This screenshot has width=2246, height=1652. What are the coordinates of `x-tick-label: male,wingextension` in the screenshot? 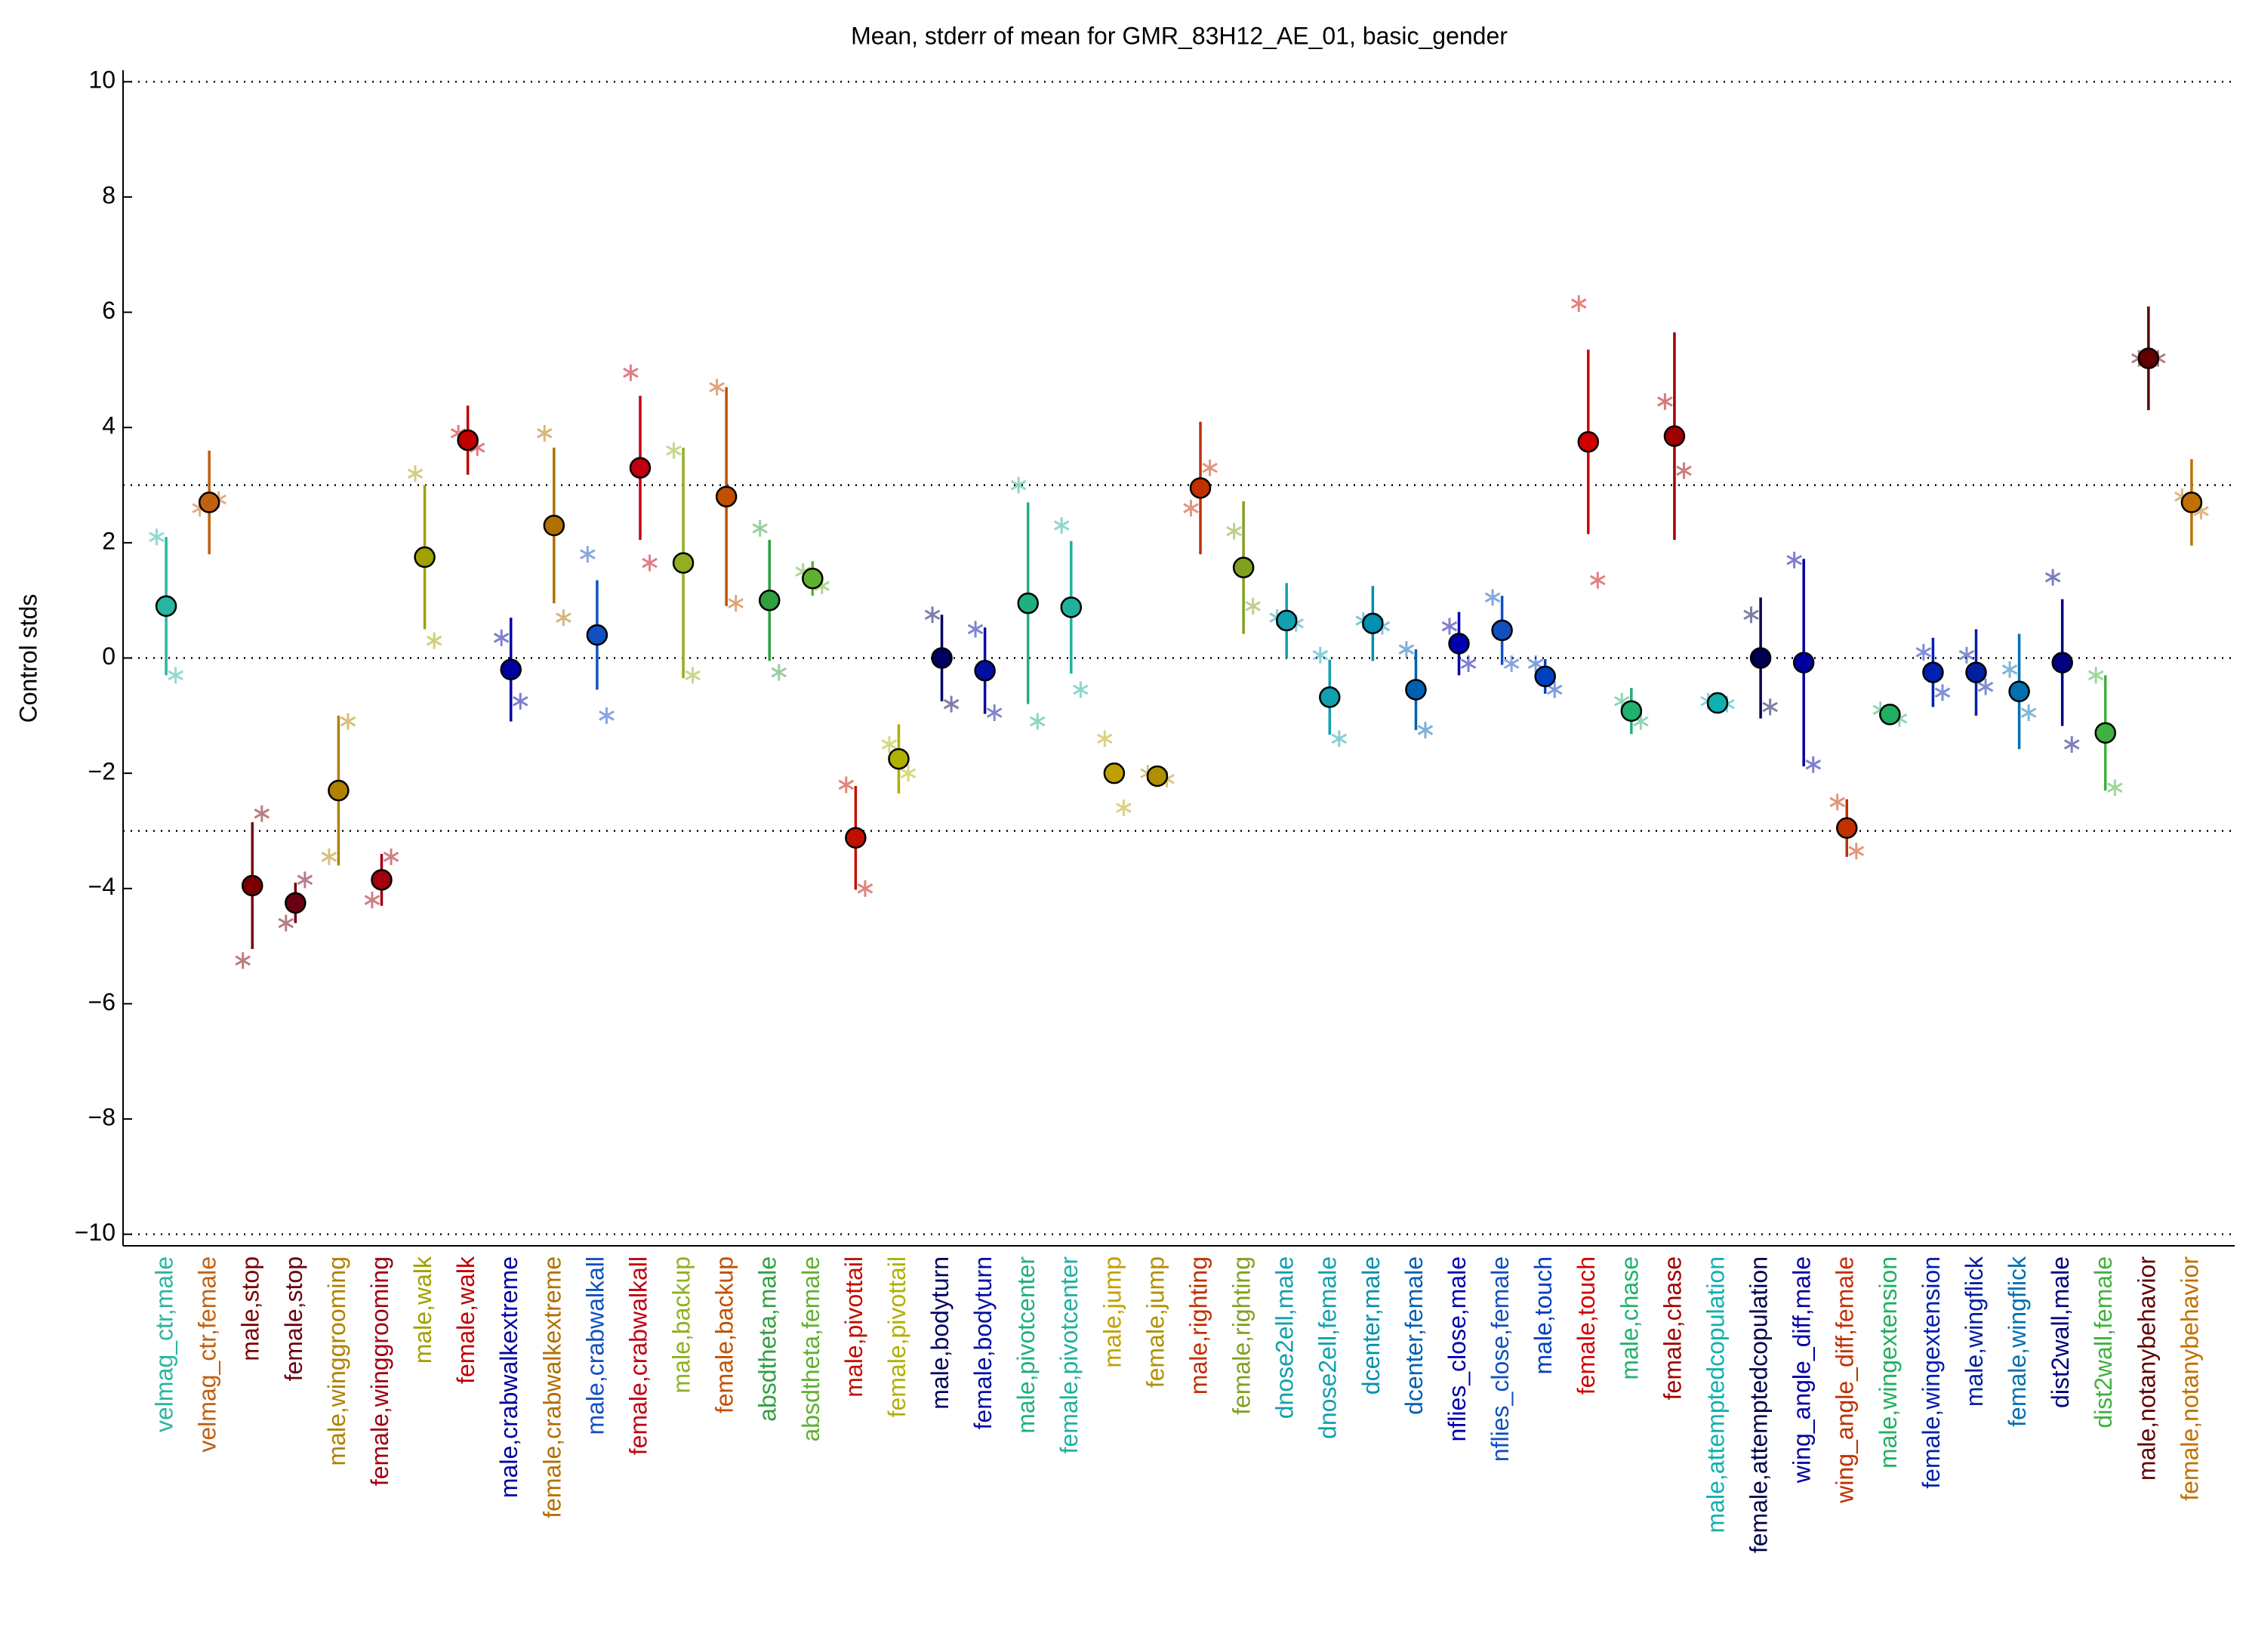 It's located at (1889, 1362).